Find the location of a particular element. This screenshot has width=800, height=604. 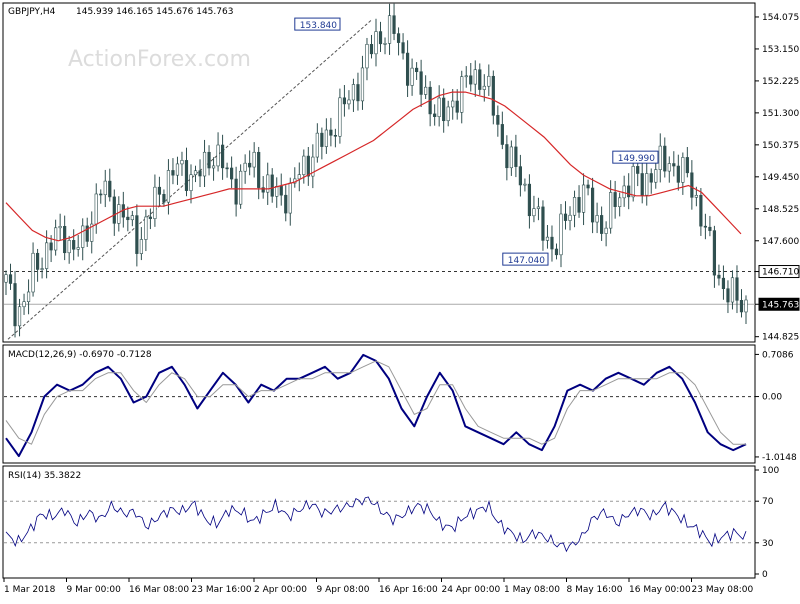

rsi-title: RSI(14) 35.3822 is located at coordinates (44, 476).